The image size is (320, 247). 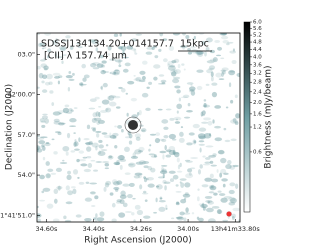 I want to click on x-tick-label: 13h41m33.80s, so click(x=236, y=229).